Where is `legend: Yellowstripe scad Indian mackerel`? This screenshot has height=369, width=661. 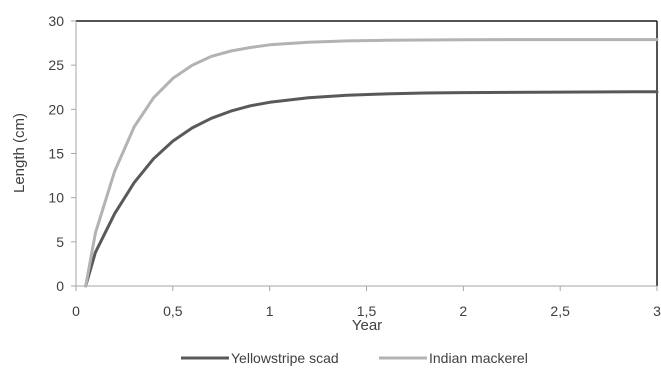 legend: Yellowstripe scad Indian mackerel is located at coordinates (354, 358).